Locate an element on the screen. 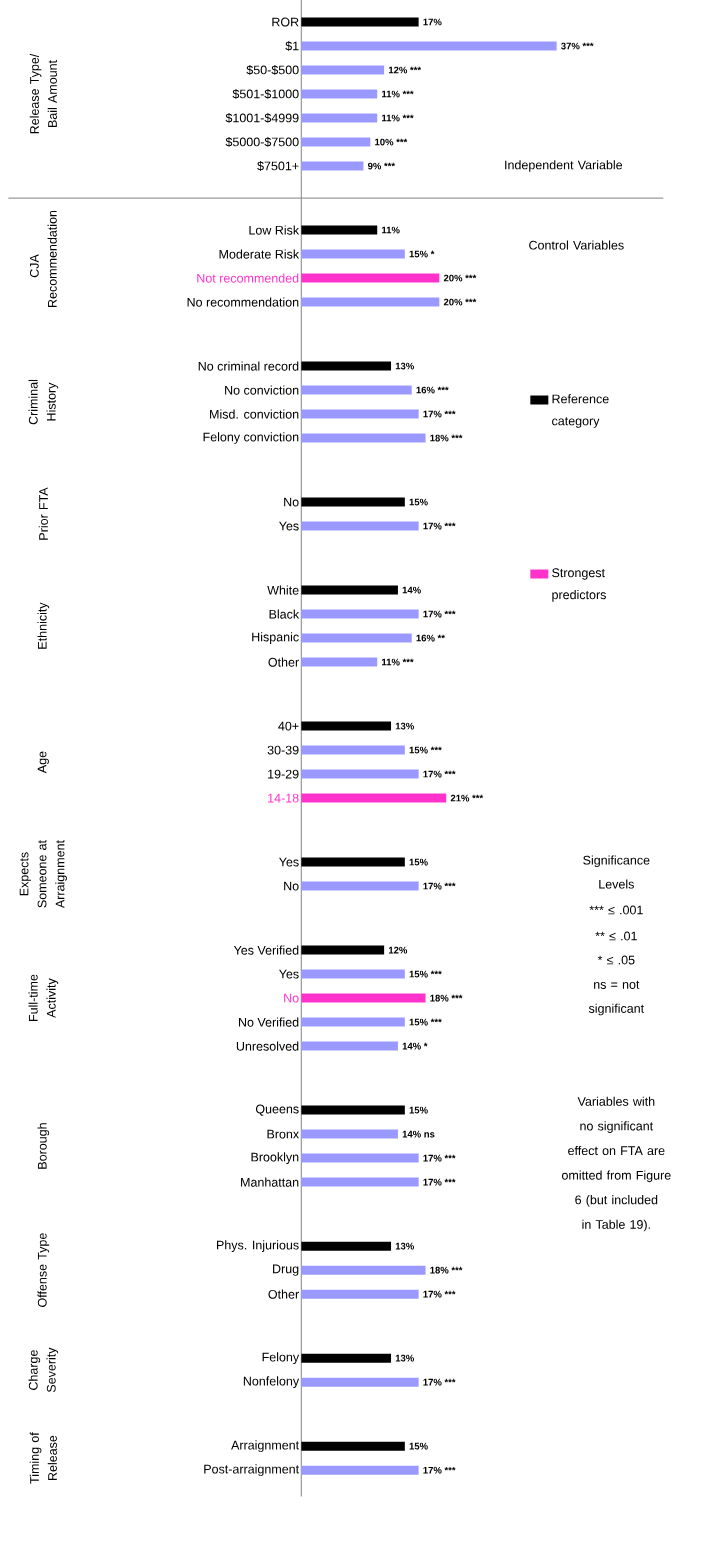 This screenshot has width=702, height=1542. annotation: Control Variables is located at coordinates (576, 245).